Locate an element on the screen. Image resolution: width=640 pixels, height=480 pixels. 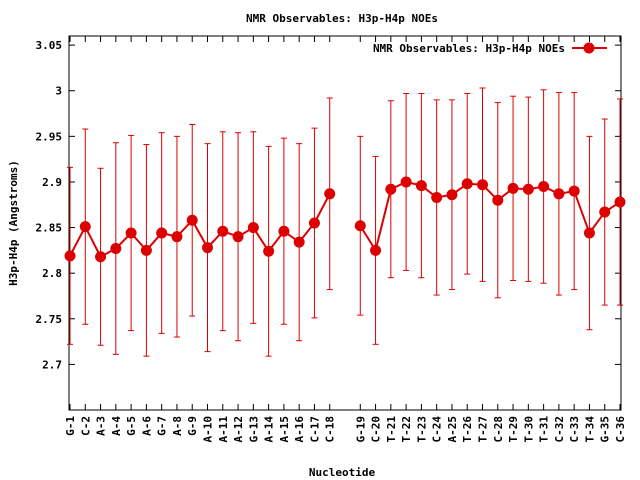
x-tick-label: T-29 is located at coordinates (513, 429).